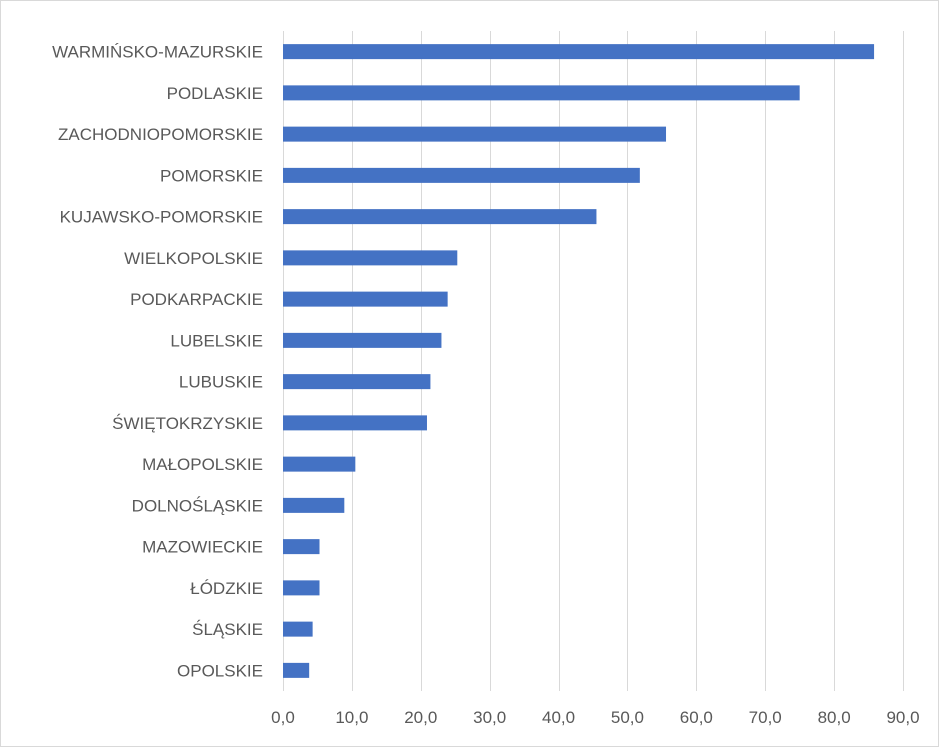  Describe the element at coordinates (558, 717) in the screenshot. I see `x-tick-label: 40,0` at that location.